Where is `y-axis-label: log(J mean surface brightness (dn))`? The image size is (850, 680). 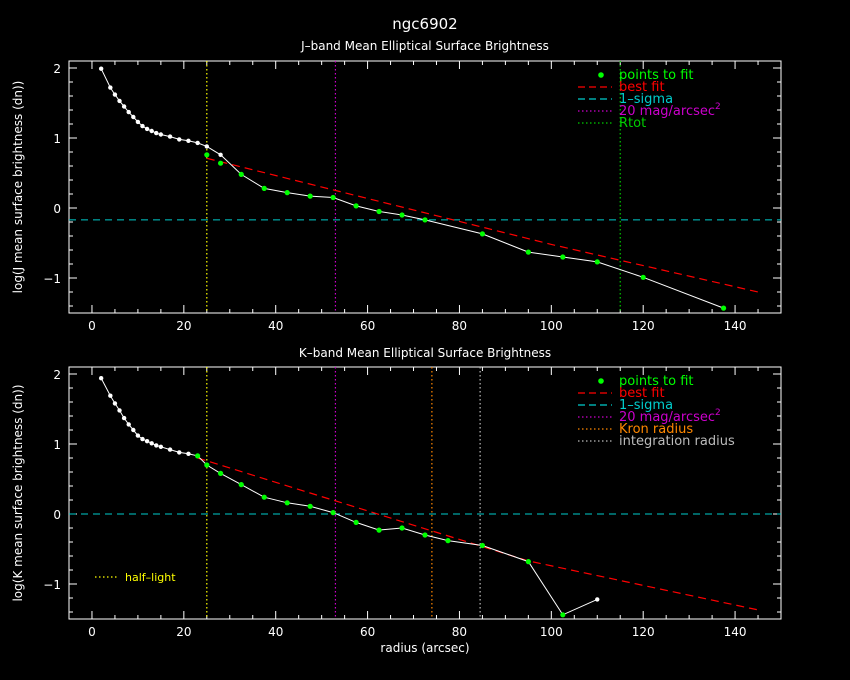 y-axis-label: log(J mean surface brightness (dn)) is located at coordinates (18, 187).